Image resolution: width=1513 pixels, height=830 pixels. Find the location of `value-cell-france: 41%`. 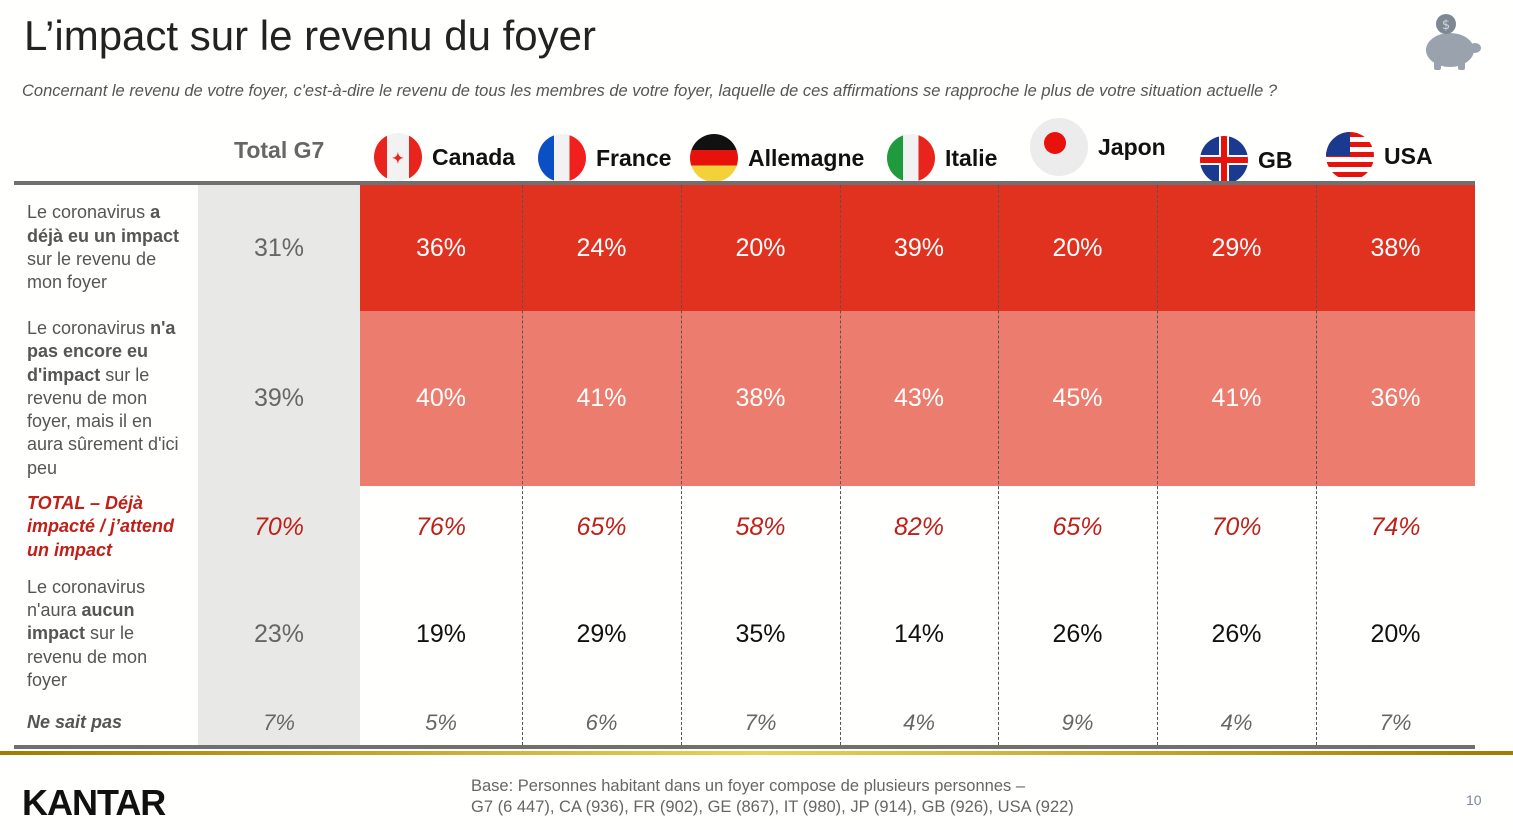

value-cell-france: 41% is located at coordinates (601, 398).